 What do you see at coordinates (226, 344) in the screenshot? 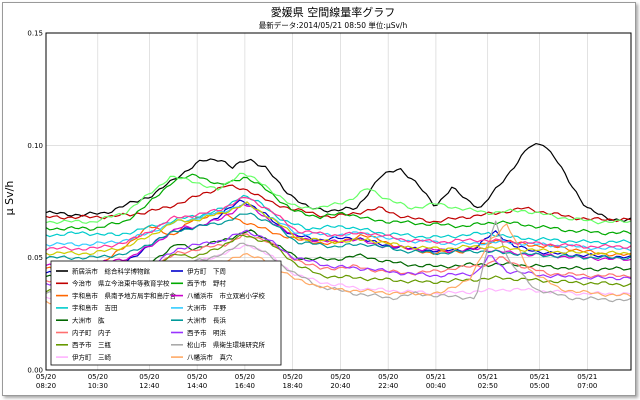
I see `legend-label: 松山市 県衛生環境研究所` at bounding box center [226, 344].